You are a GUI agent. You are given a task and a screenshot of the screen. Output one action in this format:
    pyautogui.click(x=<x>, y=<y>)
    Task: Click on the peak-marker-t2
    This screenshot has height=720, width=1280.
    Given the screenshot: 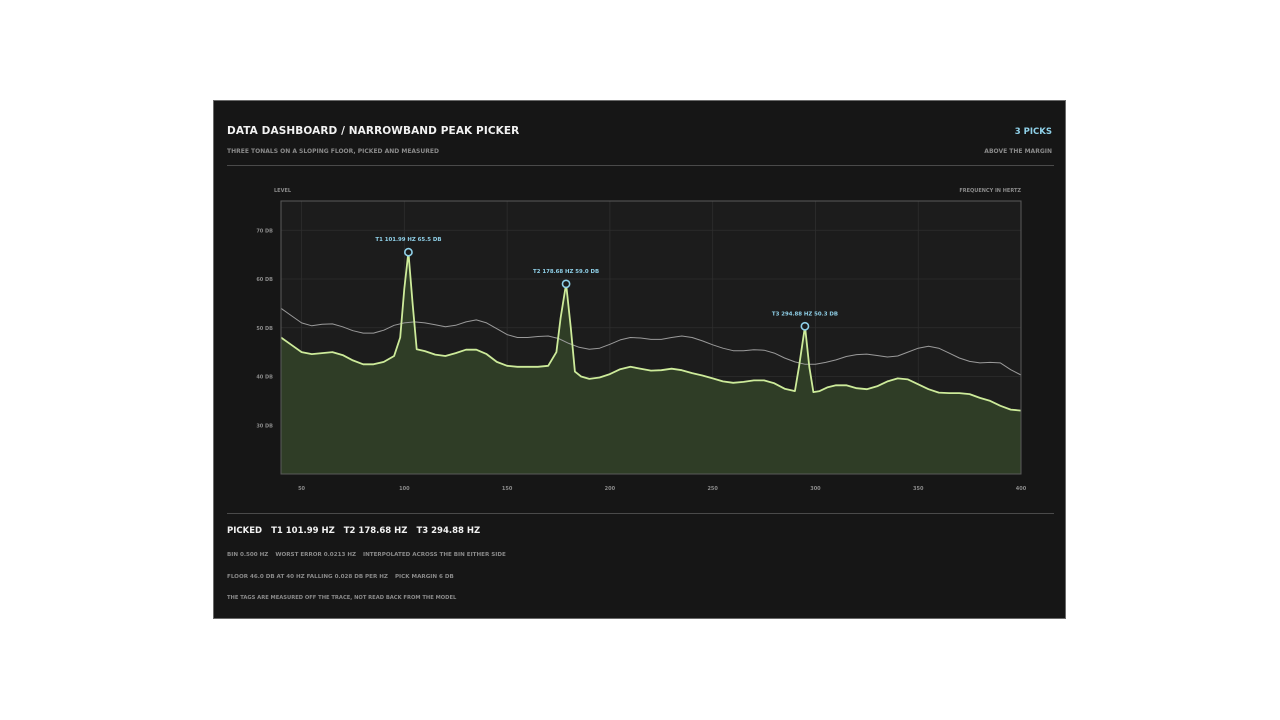 What is the action you would take?
    pyautogui.click(x=566, y=284)
    